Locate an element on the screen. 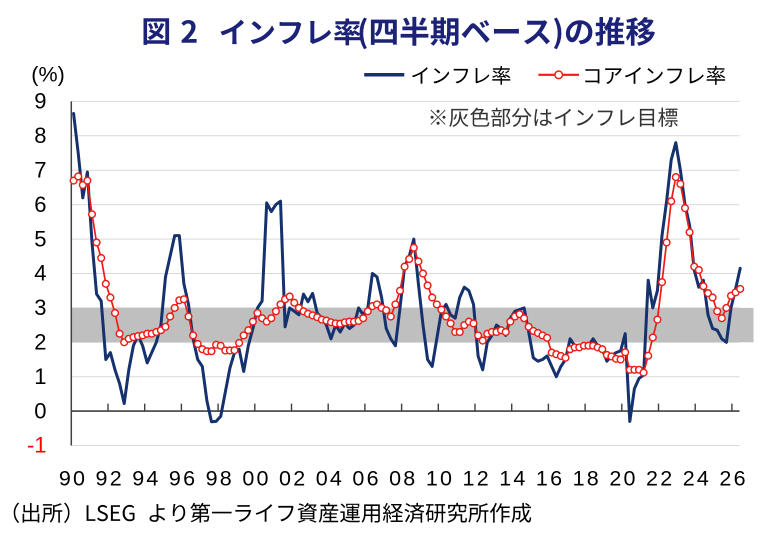 The height and width of the screenshot is (535, 767). svg-text: 4 is located at coordinates (40, 273).